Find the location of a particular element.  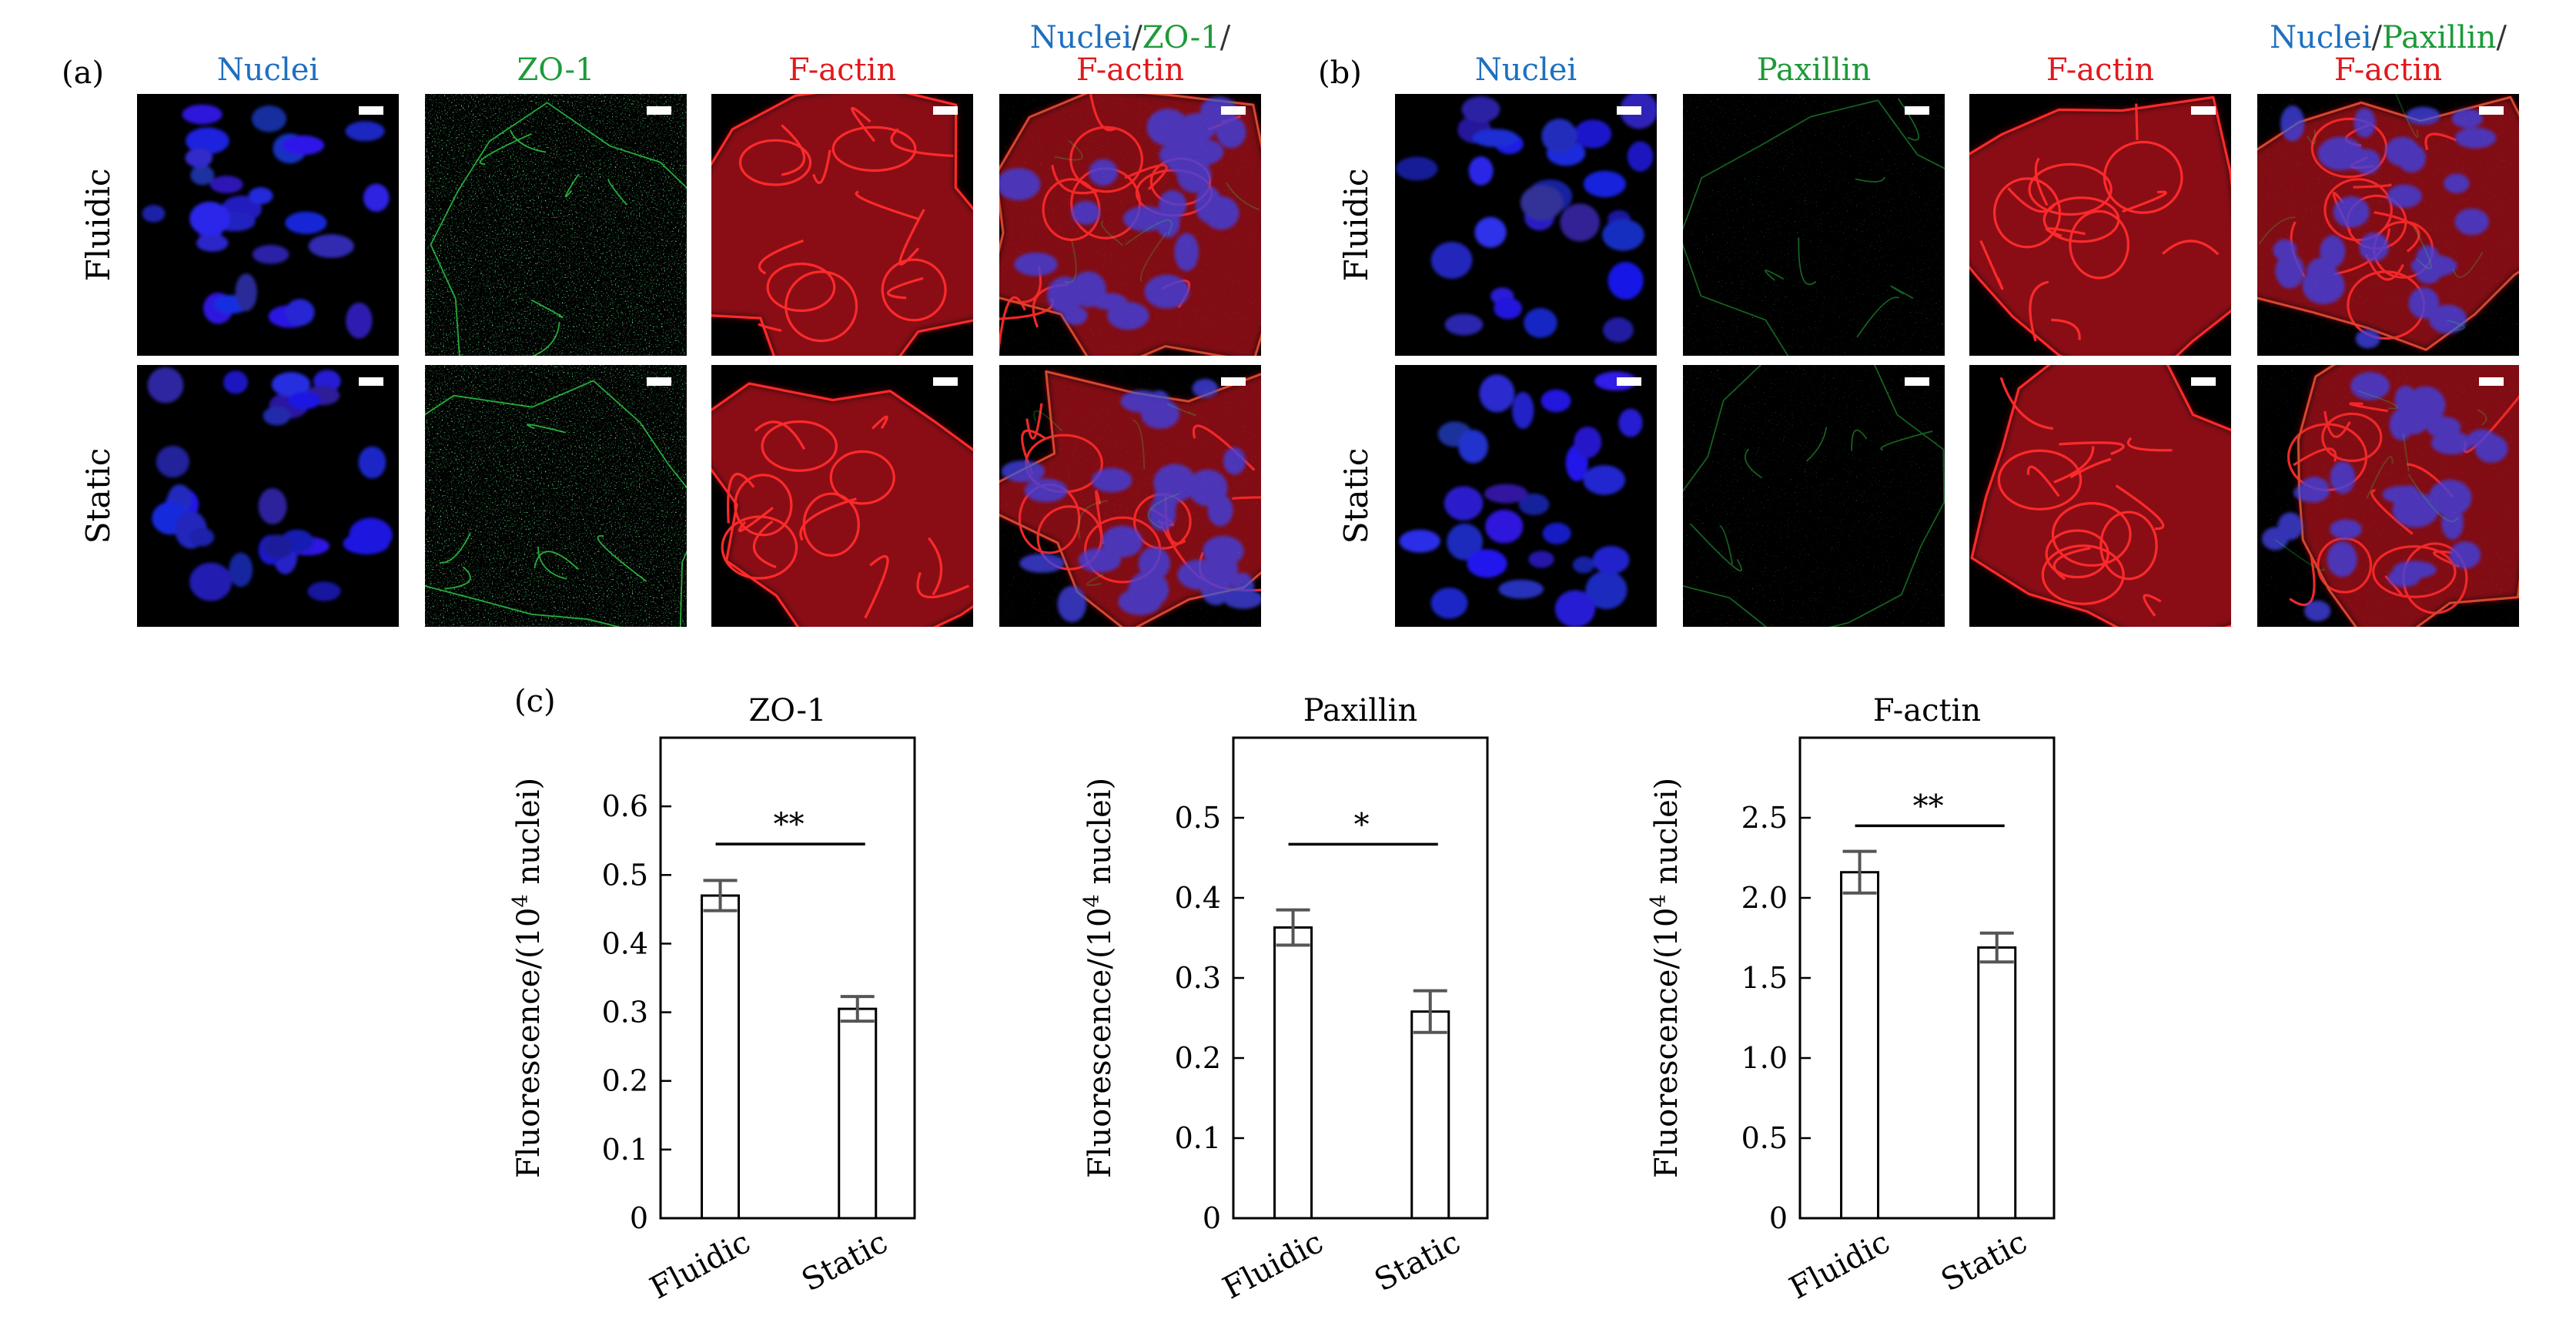

panel-b-fluidic-factin-image is located at coordinates (2100, 225).